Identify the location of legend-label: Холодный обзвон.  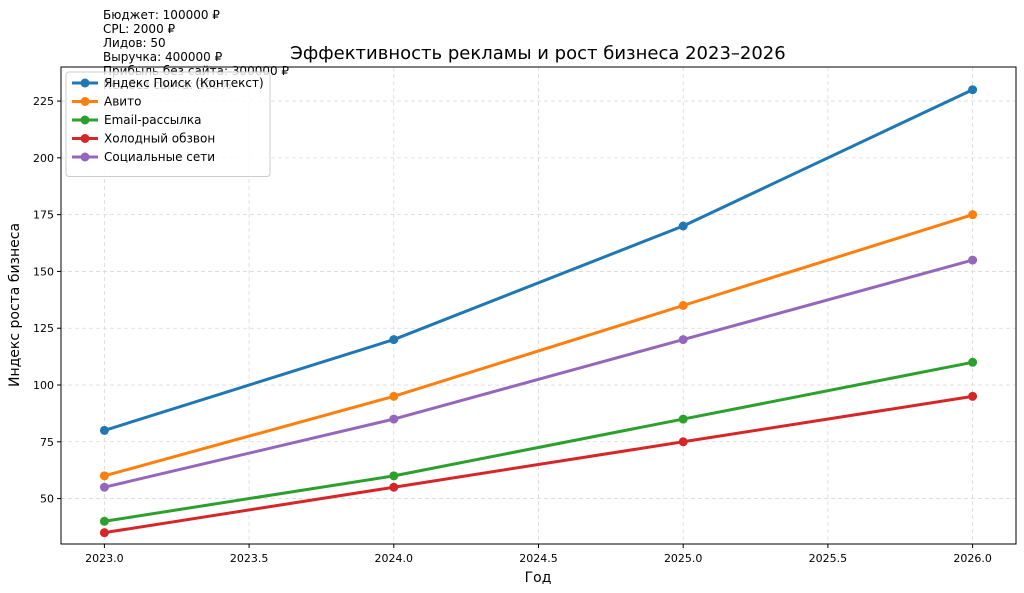
(159, 139).